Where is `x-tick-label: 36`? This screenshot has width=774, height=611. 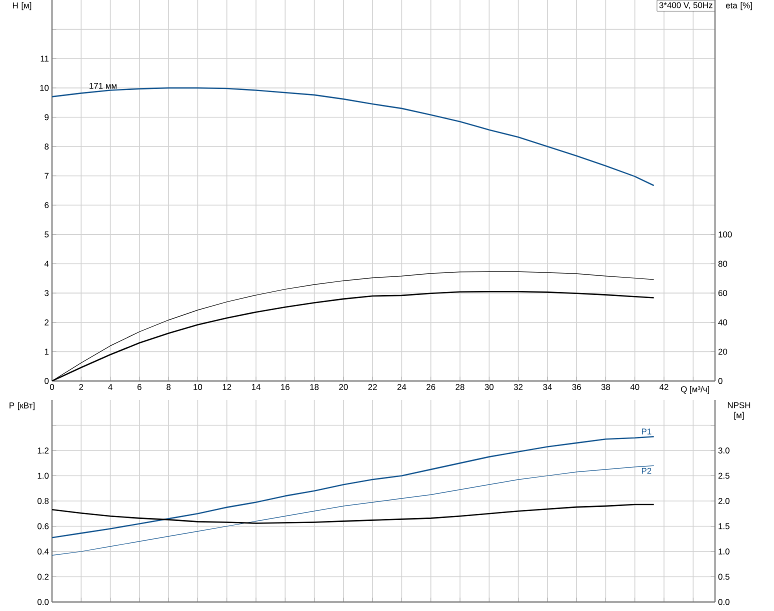
x-tick-label: 36 is located at coordinates (576, 387).